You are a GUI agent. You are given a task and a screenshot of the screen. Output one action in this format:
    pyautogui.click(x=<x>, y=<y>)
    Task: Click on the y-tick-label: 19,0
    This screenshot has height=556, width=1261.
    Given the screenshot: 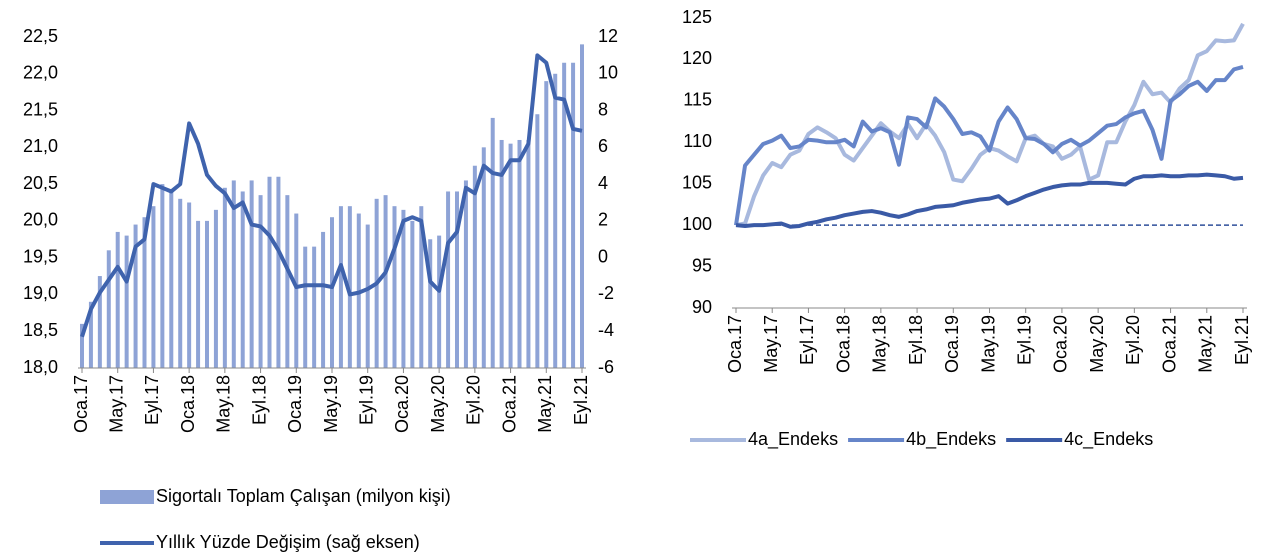 What is the action you would take?
    pyautogui.click(x=40, y=293)
    